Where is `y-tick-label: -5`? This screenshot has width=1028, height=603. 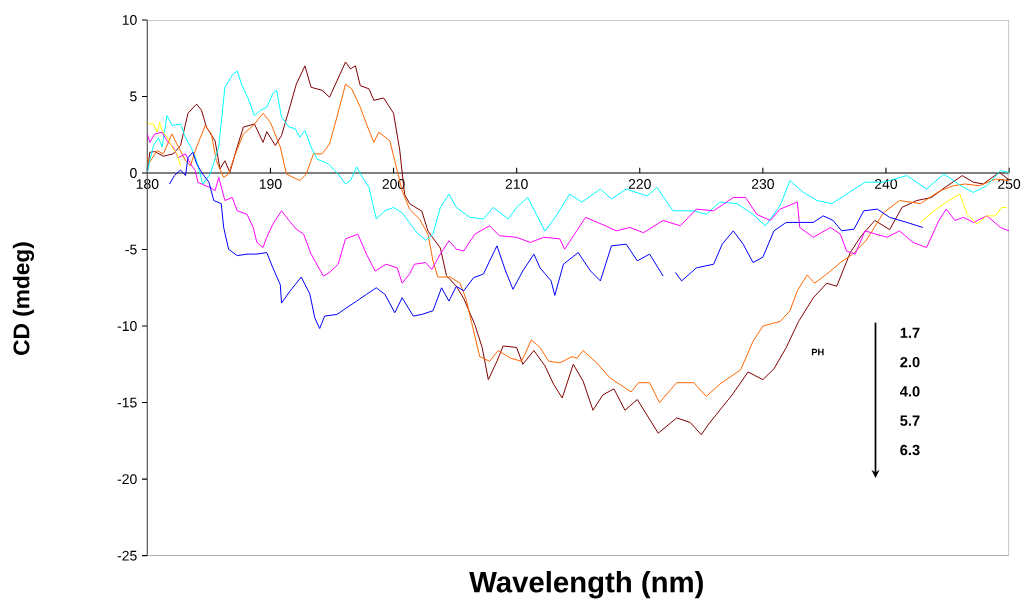 y-tick-label: -5 is located at coordinates (131, 249).